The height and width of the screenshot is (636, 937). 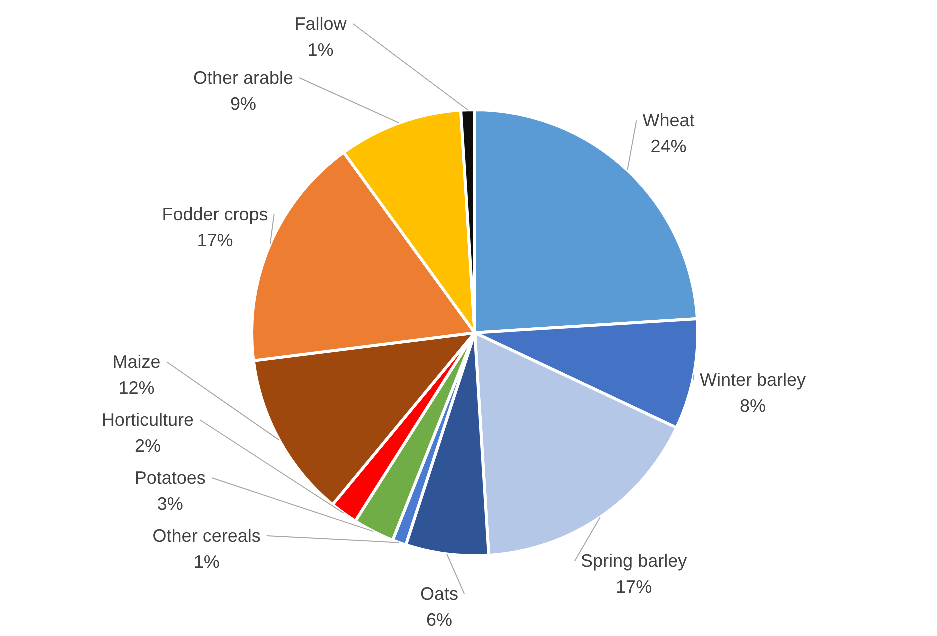 What do you see at coordinates (215, 214) in the screenshot?
I see `slice-label: Fodder crops` at bounding box center [215, 214].